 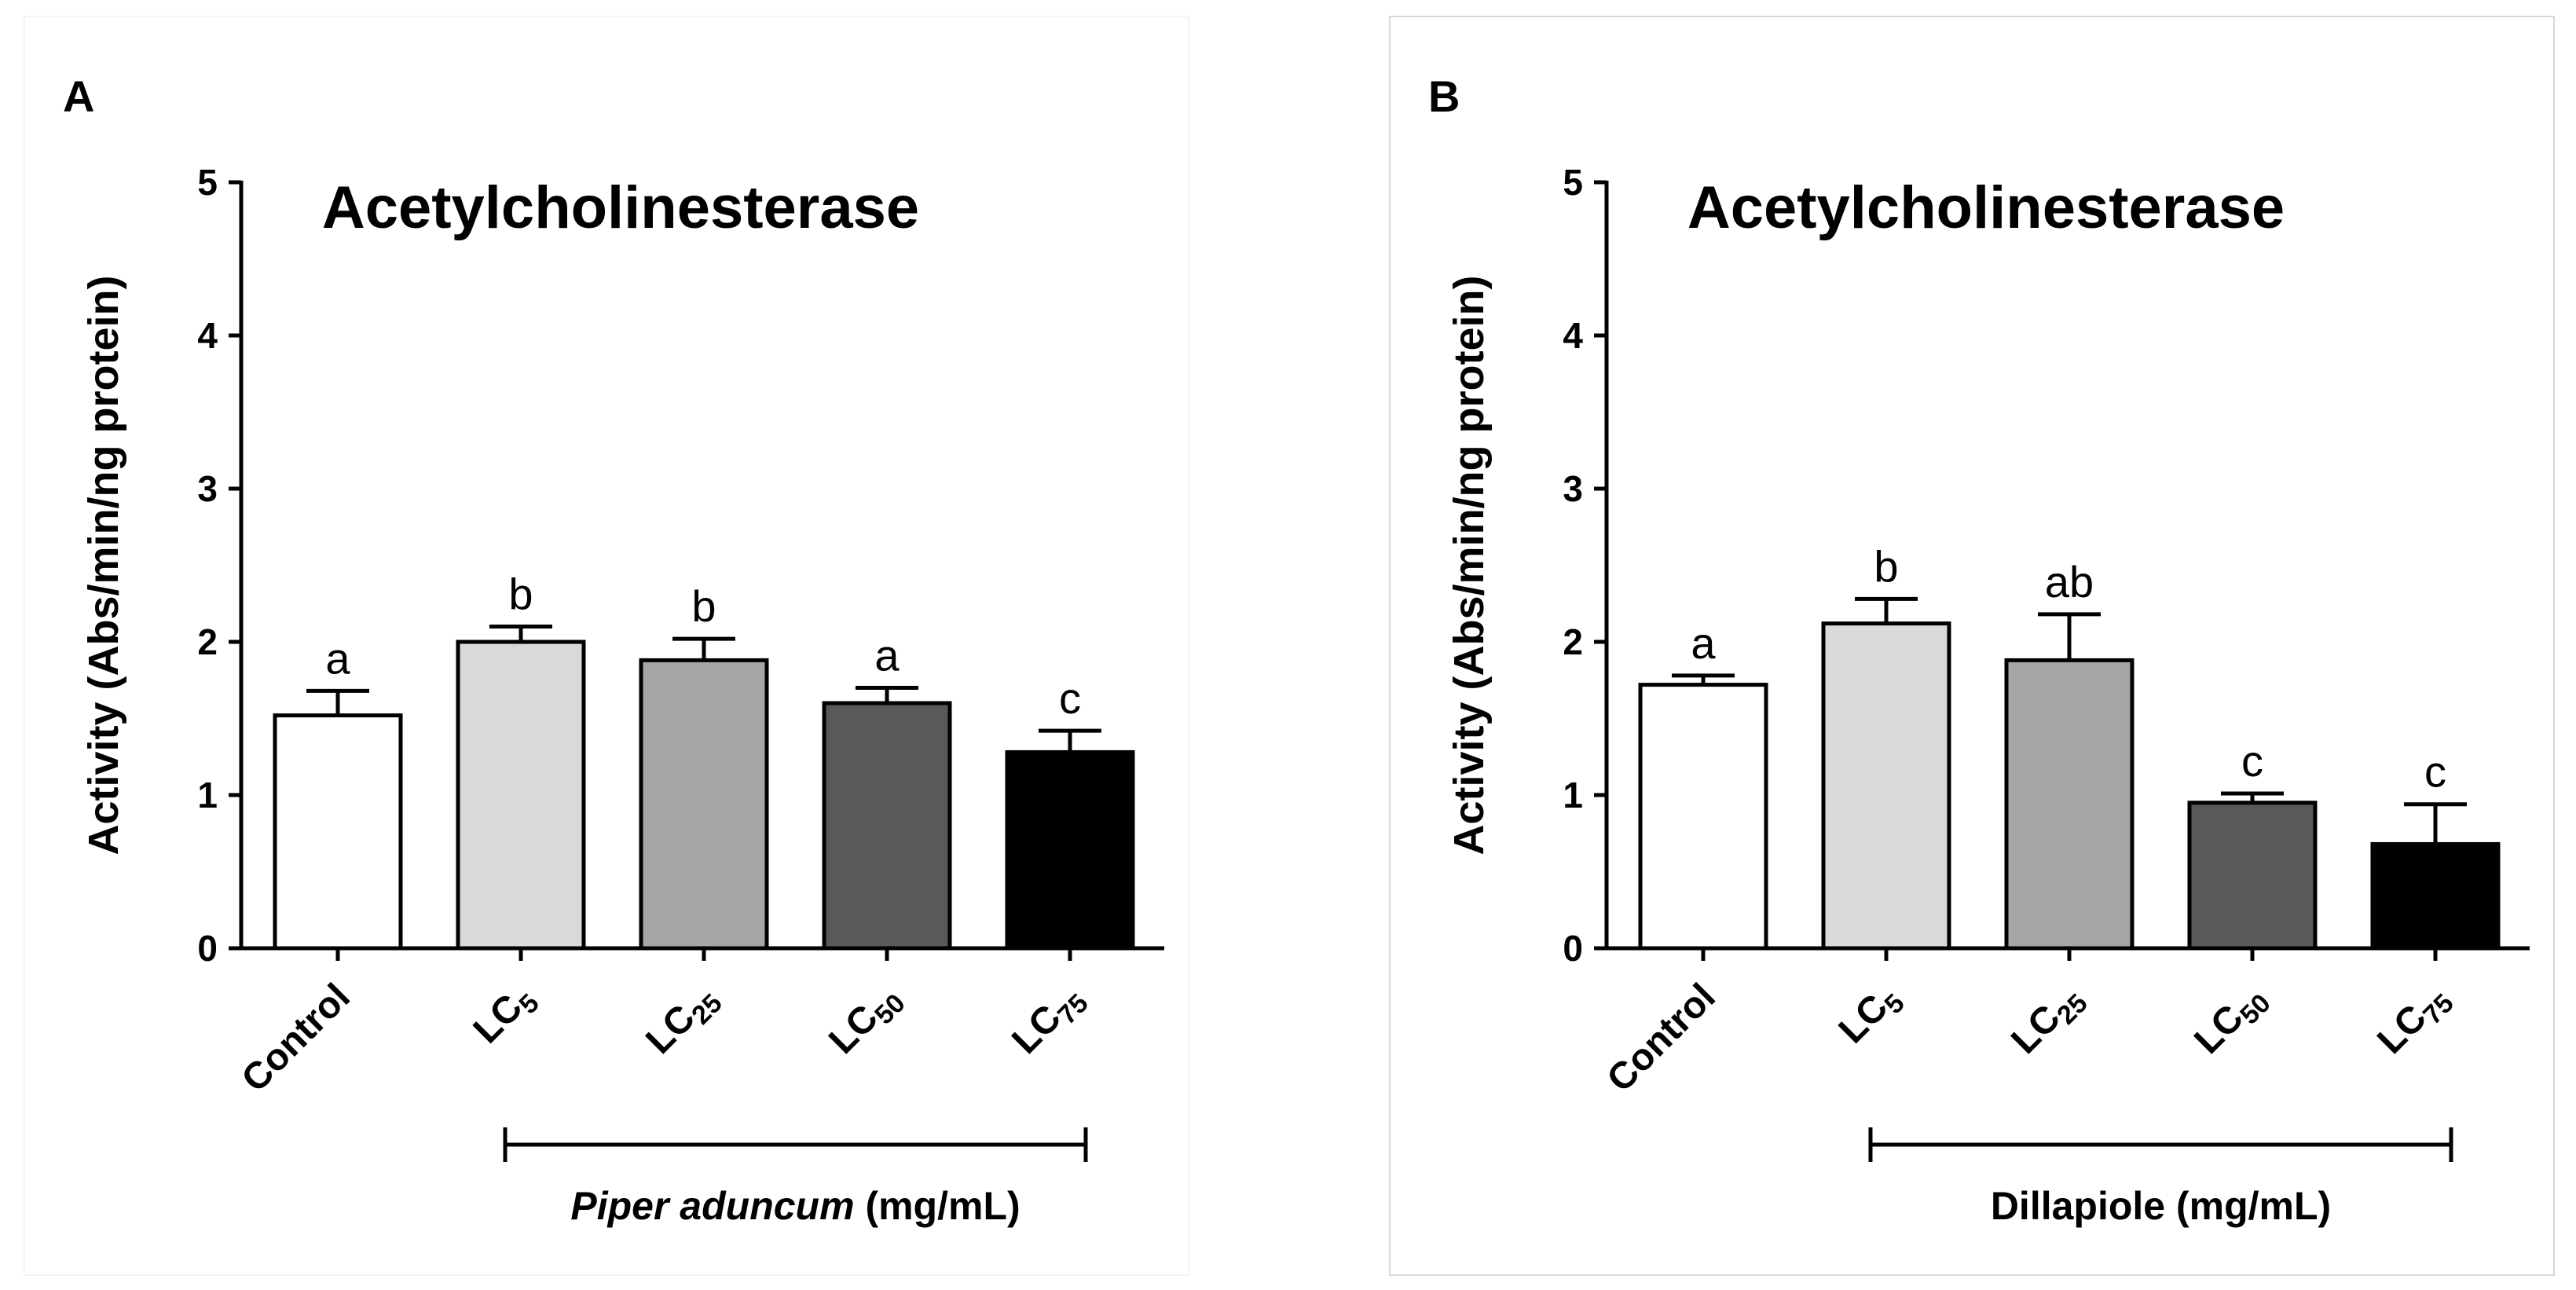 I want to click on chart-b-group-label-rest: Dillapiole (mg/mL), so click(x=2161, y=1206).